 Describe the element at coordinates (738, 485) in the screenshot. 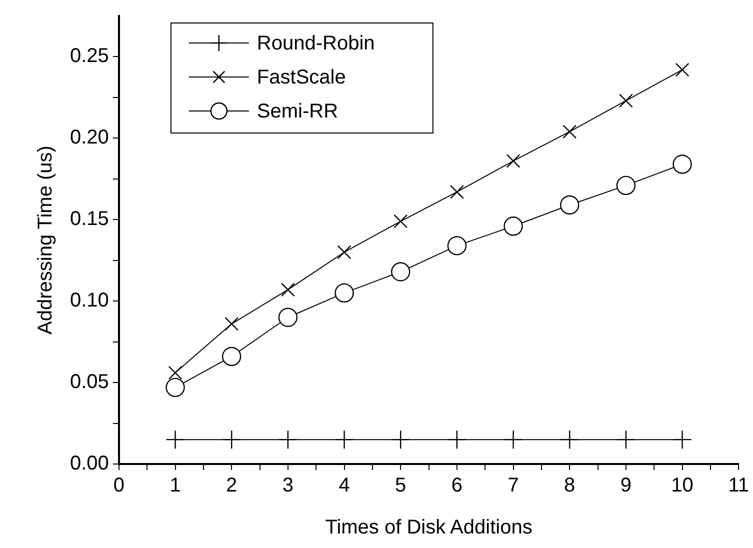

I see `x-tick-label: 11` at that location.